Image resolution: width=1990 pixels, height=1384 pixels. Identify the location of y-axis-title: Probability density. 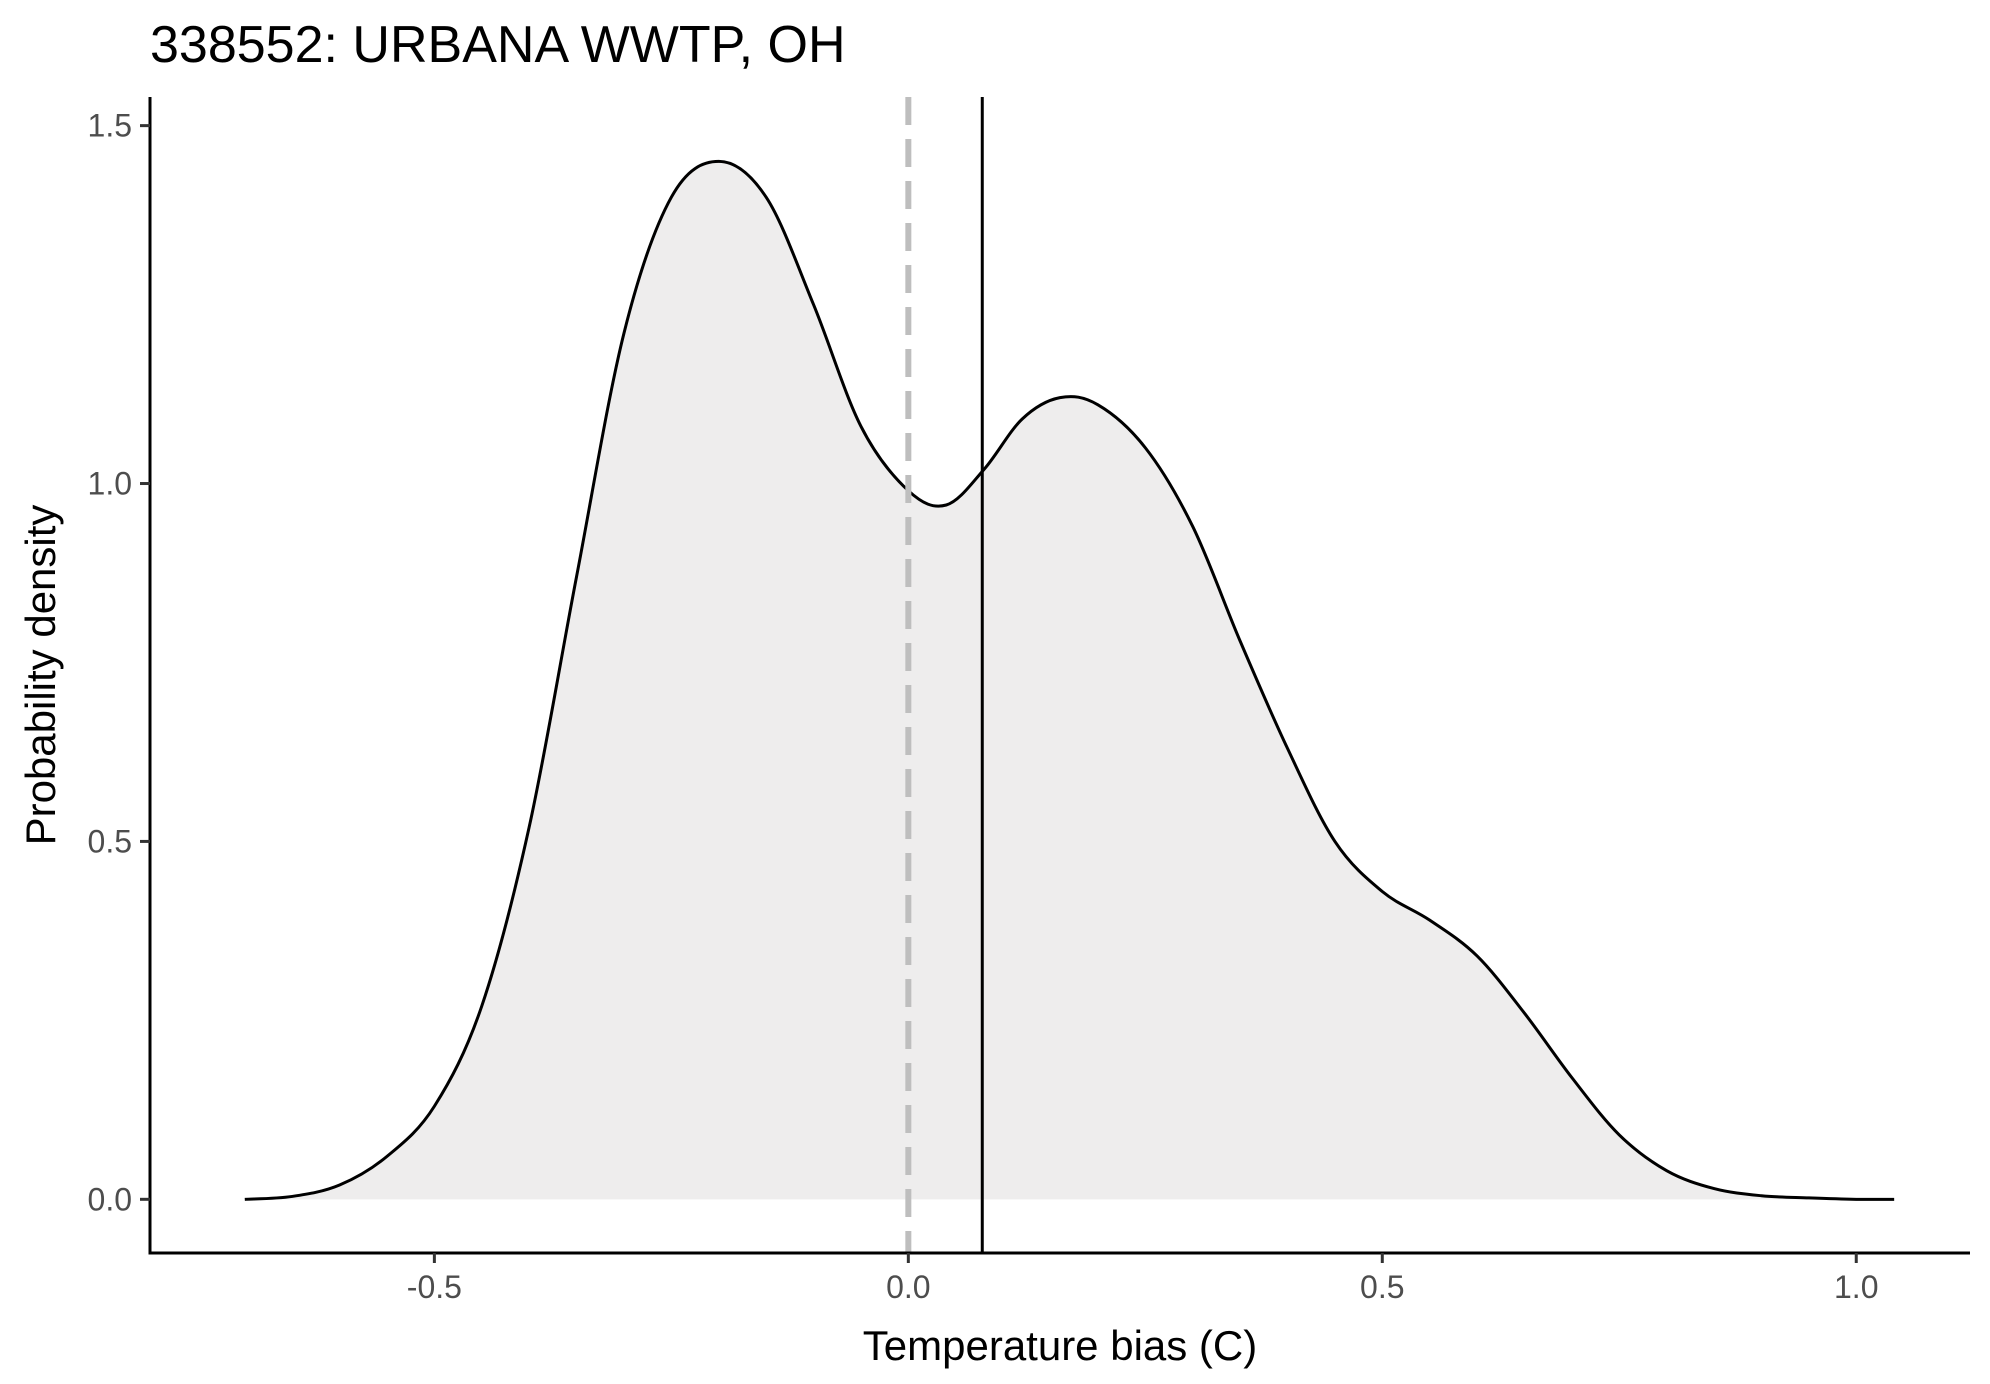
(40, 675).